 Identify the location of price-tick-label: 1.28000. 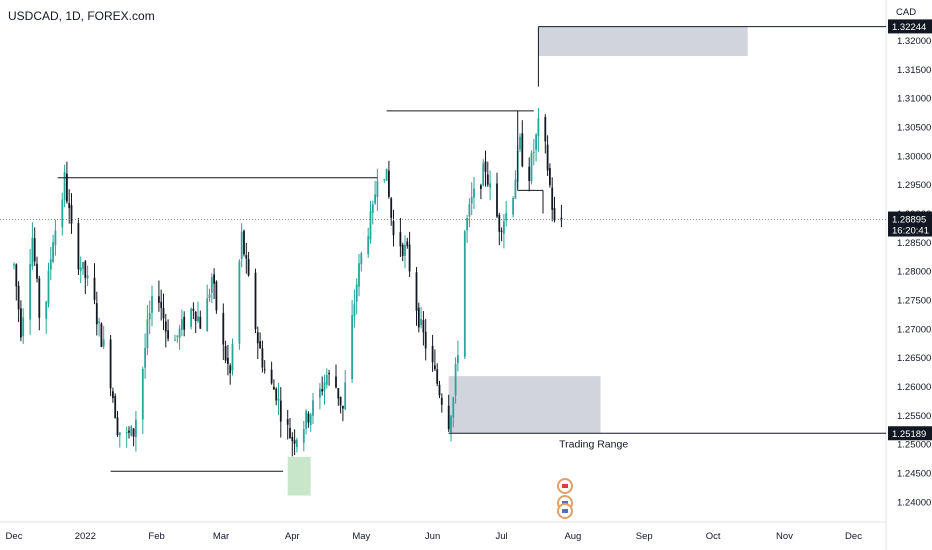
(914, 272).